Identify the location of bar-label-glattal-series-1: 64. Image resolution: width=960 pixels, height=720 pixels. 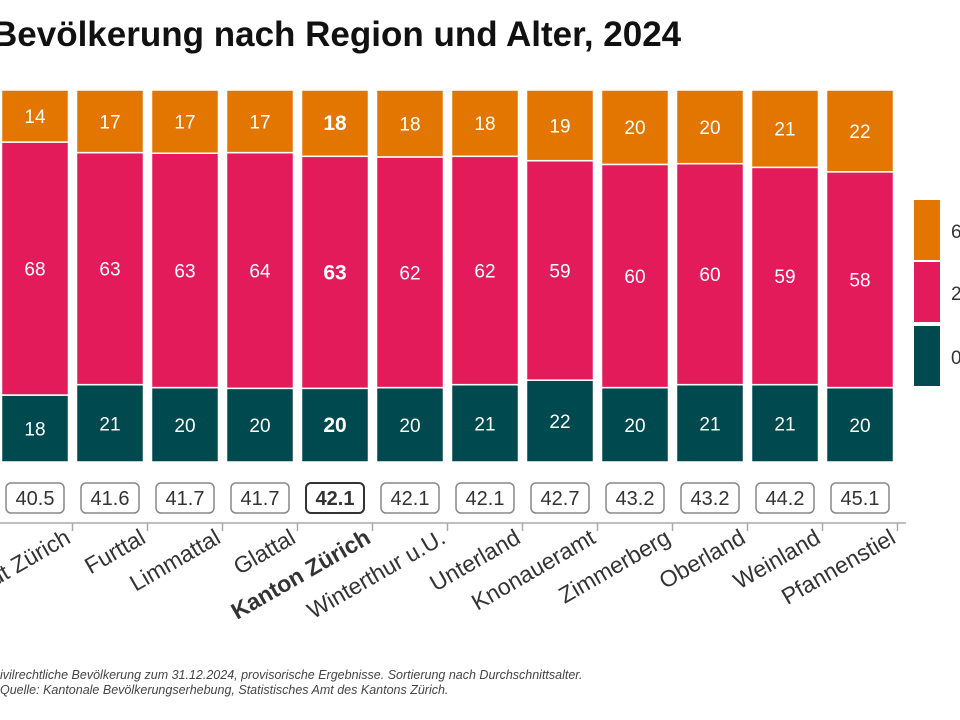
(260, 271).